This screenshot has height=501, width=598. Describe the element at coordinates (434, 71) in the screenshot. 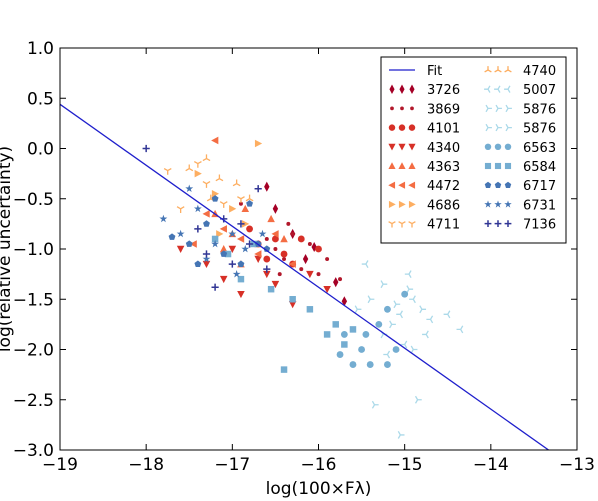

I see `legend-label: Fit` at that location.